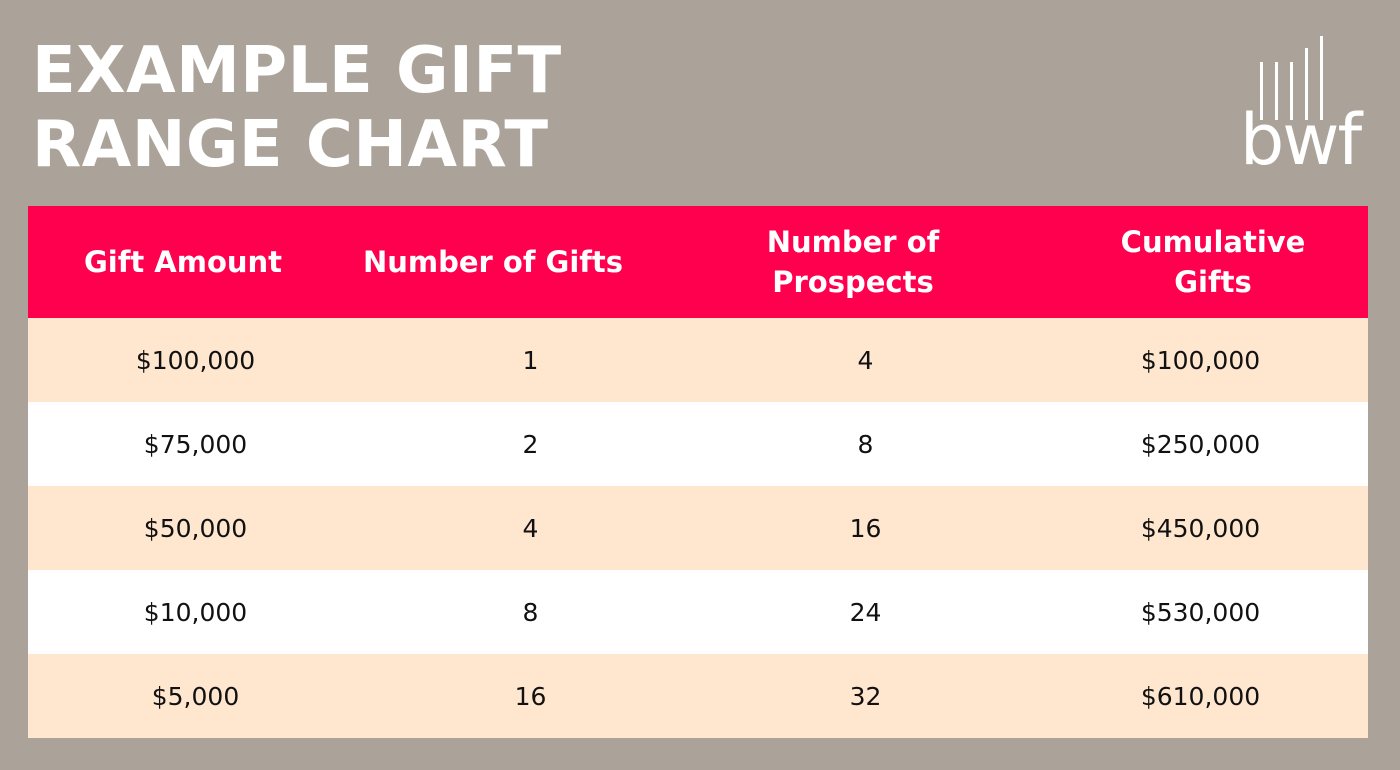  Describe the element at coordinates (530, 528) in the screenshot. I see `cell-number-of-gifts: 4` at that location.